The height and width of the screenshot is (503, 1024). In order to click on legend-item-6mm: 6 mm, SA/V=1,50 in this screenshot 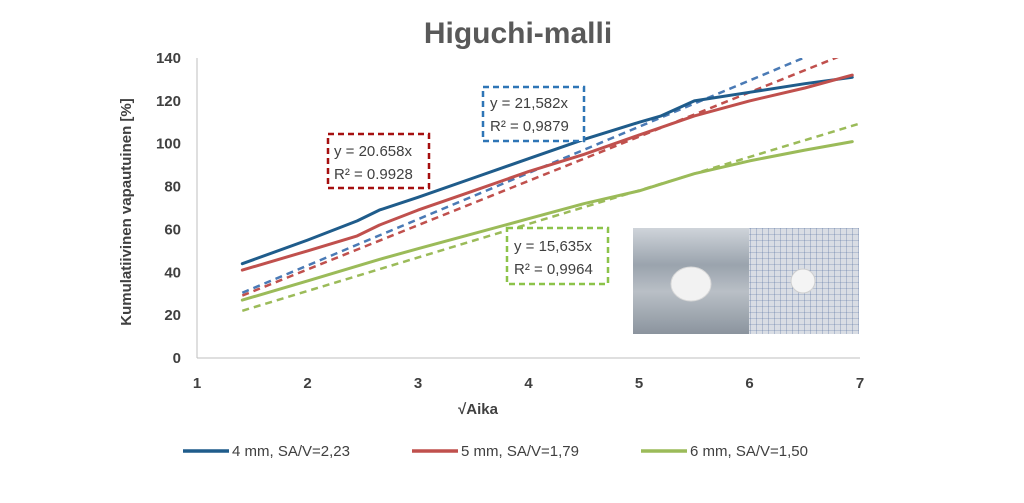, I will do `click(724, 451)`.